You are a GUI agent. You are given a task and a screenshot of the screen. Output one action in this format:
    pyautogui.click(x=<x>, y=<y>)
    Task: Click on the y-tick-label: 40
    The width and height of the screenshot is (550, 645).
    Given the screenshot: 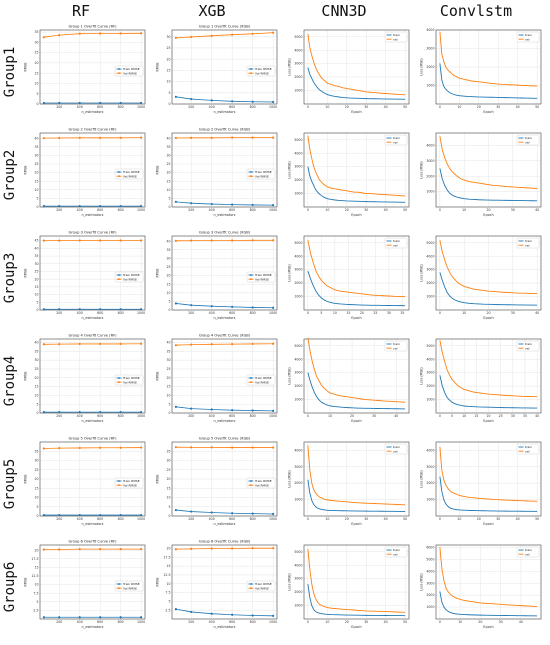 What is the action you would take?
    pyautogui.click(x=168, y=343)
    